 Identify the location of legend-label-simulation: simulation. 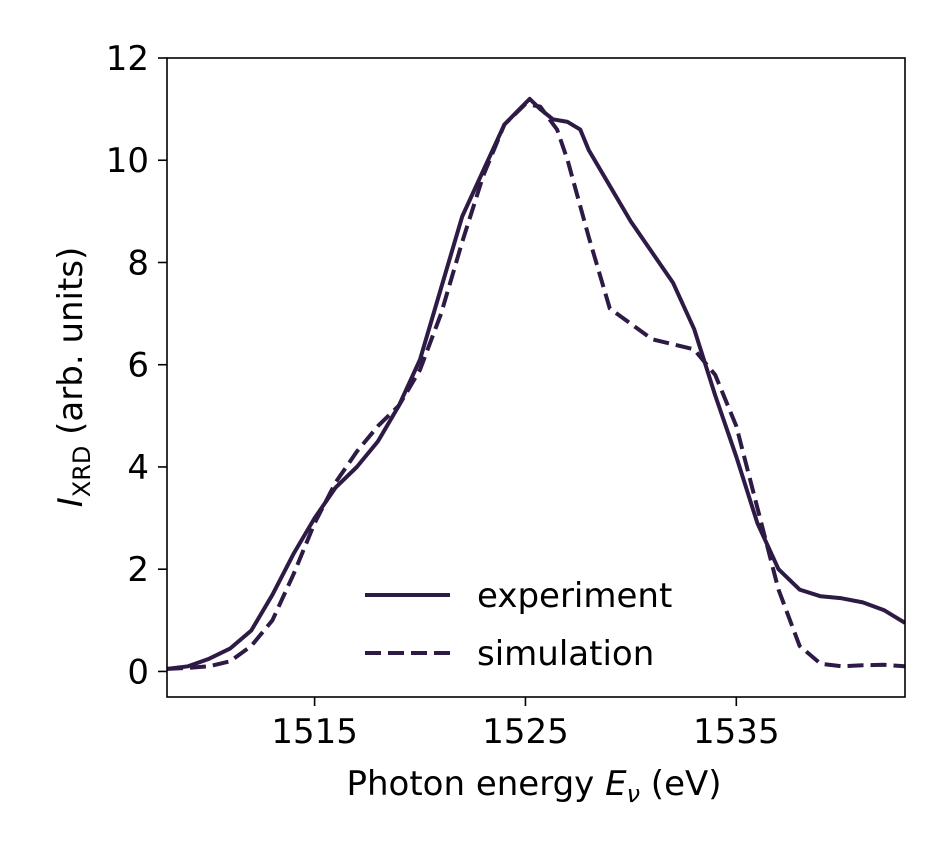
(565, 654).